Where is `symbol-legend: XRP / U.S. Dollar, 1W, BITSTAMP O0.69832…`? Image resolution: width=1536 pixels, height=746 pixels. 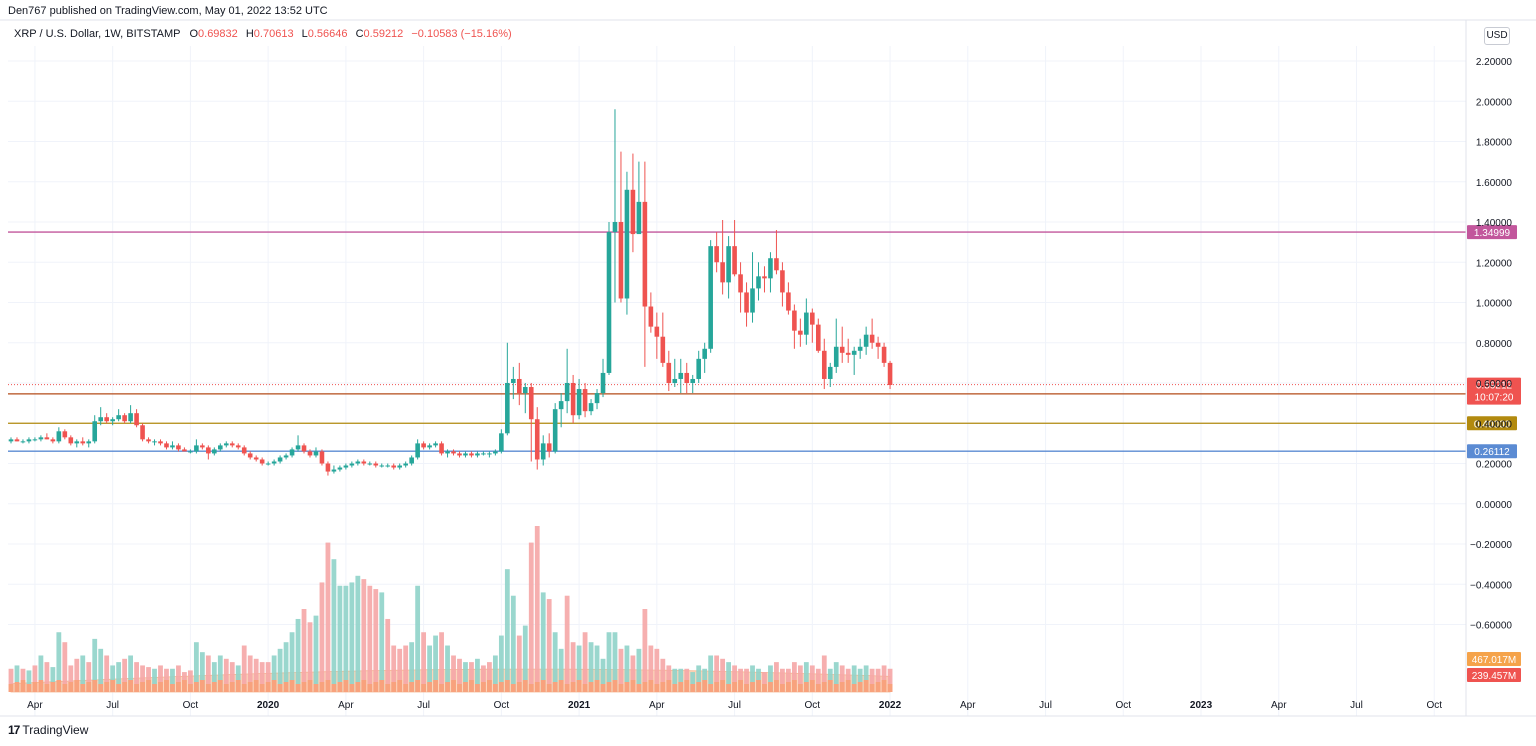
symbol-legend: XRP / U.S. Dollar, 1W, BITSTAMP O0.69832… is located at coordinates (265, 34).